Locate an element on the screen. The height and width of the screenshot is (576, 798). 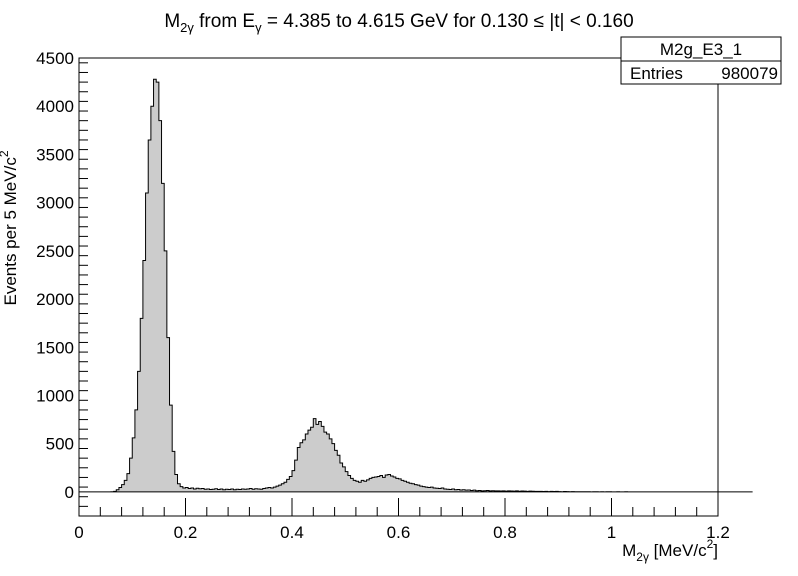
y-axis: 0 500 1000 1500 2000 2500 3000 3500 4000 4500 is located at coordinates (62, 283).